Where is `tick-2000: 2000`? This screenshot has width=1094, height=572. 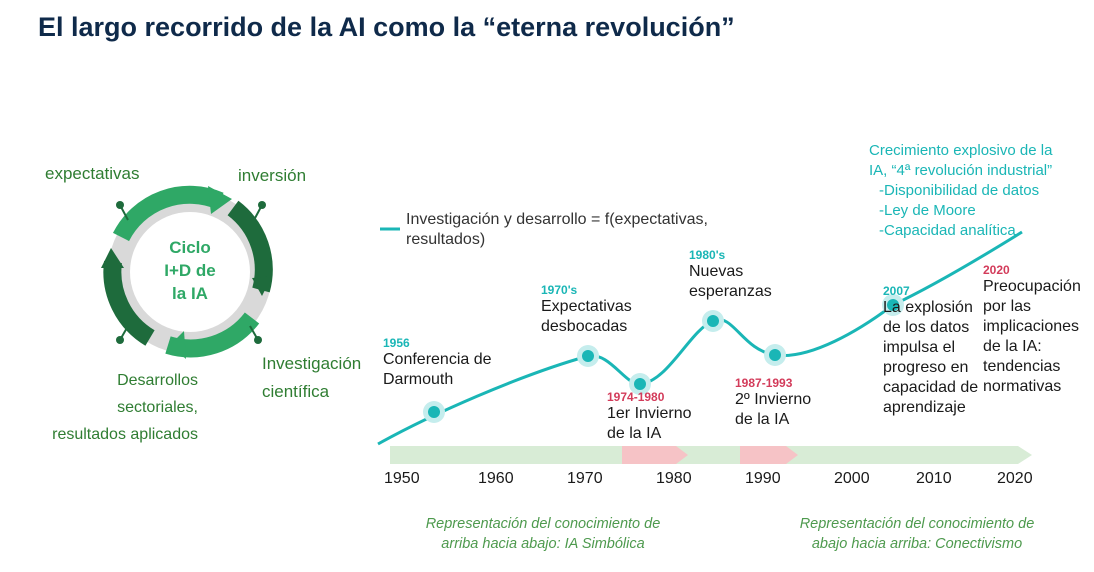
tick-2000: 2000 is located at coordinates (852, 478).